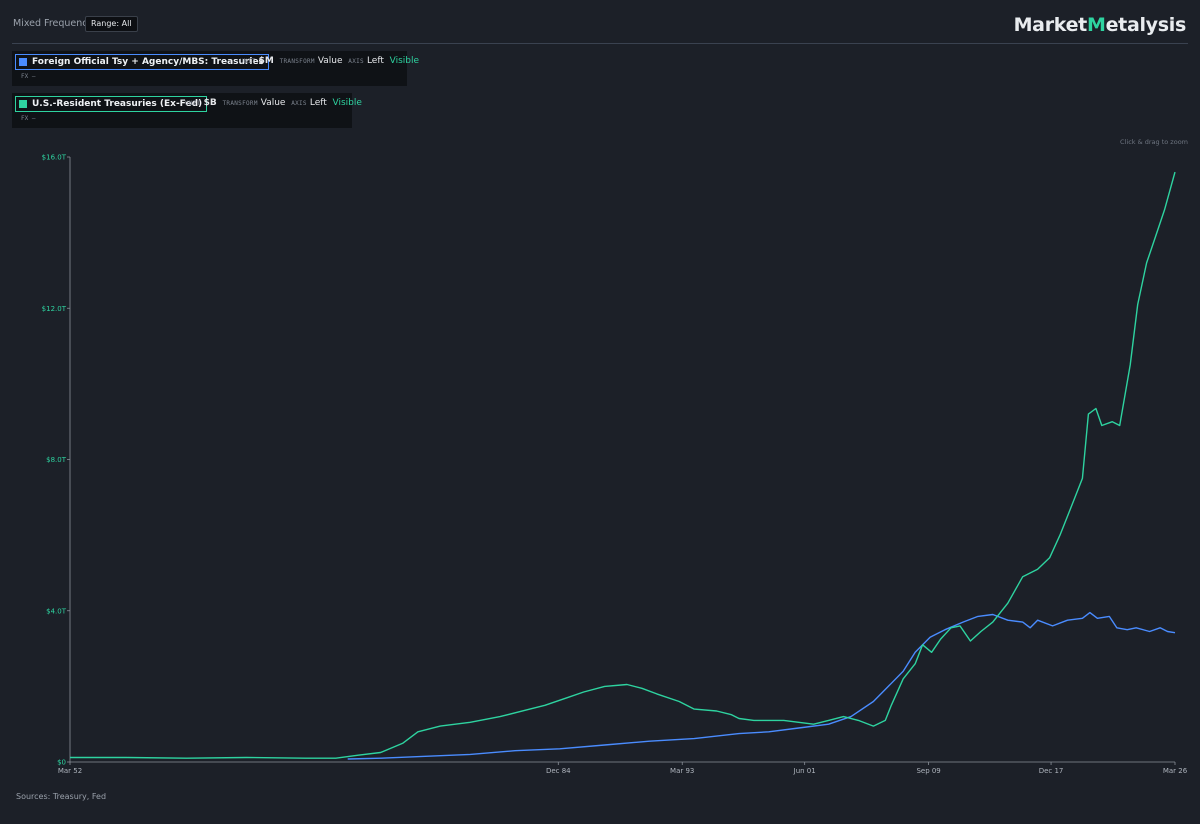 The height and width of the screenshot is (824, 1200). Describe the element at coordinates (1051, 771) in the screenshot. I see `x-tick-label: Dec 17` at that location.